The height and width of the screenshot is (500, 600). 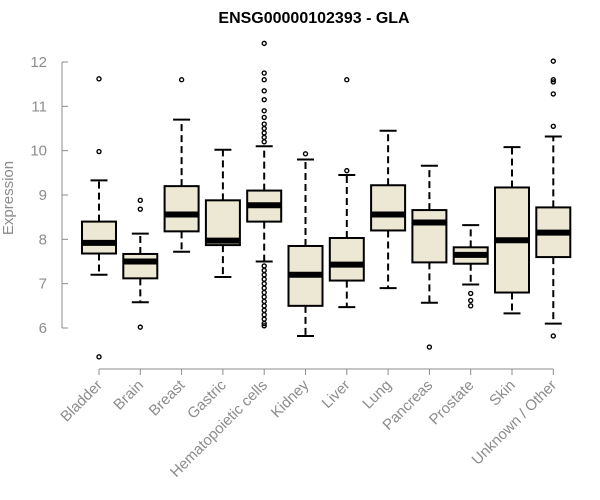 What do you see at coordinates (43, 328) in the screenshot?
I see `y-tick-label: 6` at bounding box center [43, 328].